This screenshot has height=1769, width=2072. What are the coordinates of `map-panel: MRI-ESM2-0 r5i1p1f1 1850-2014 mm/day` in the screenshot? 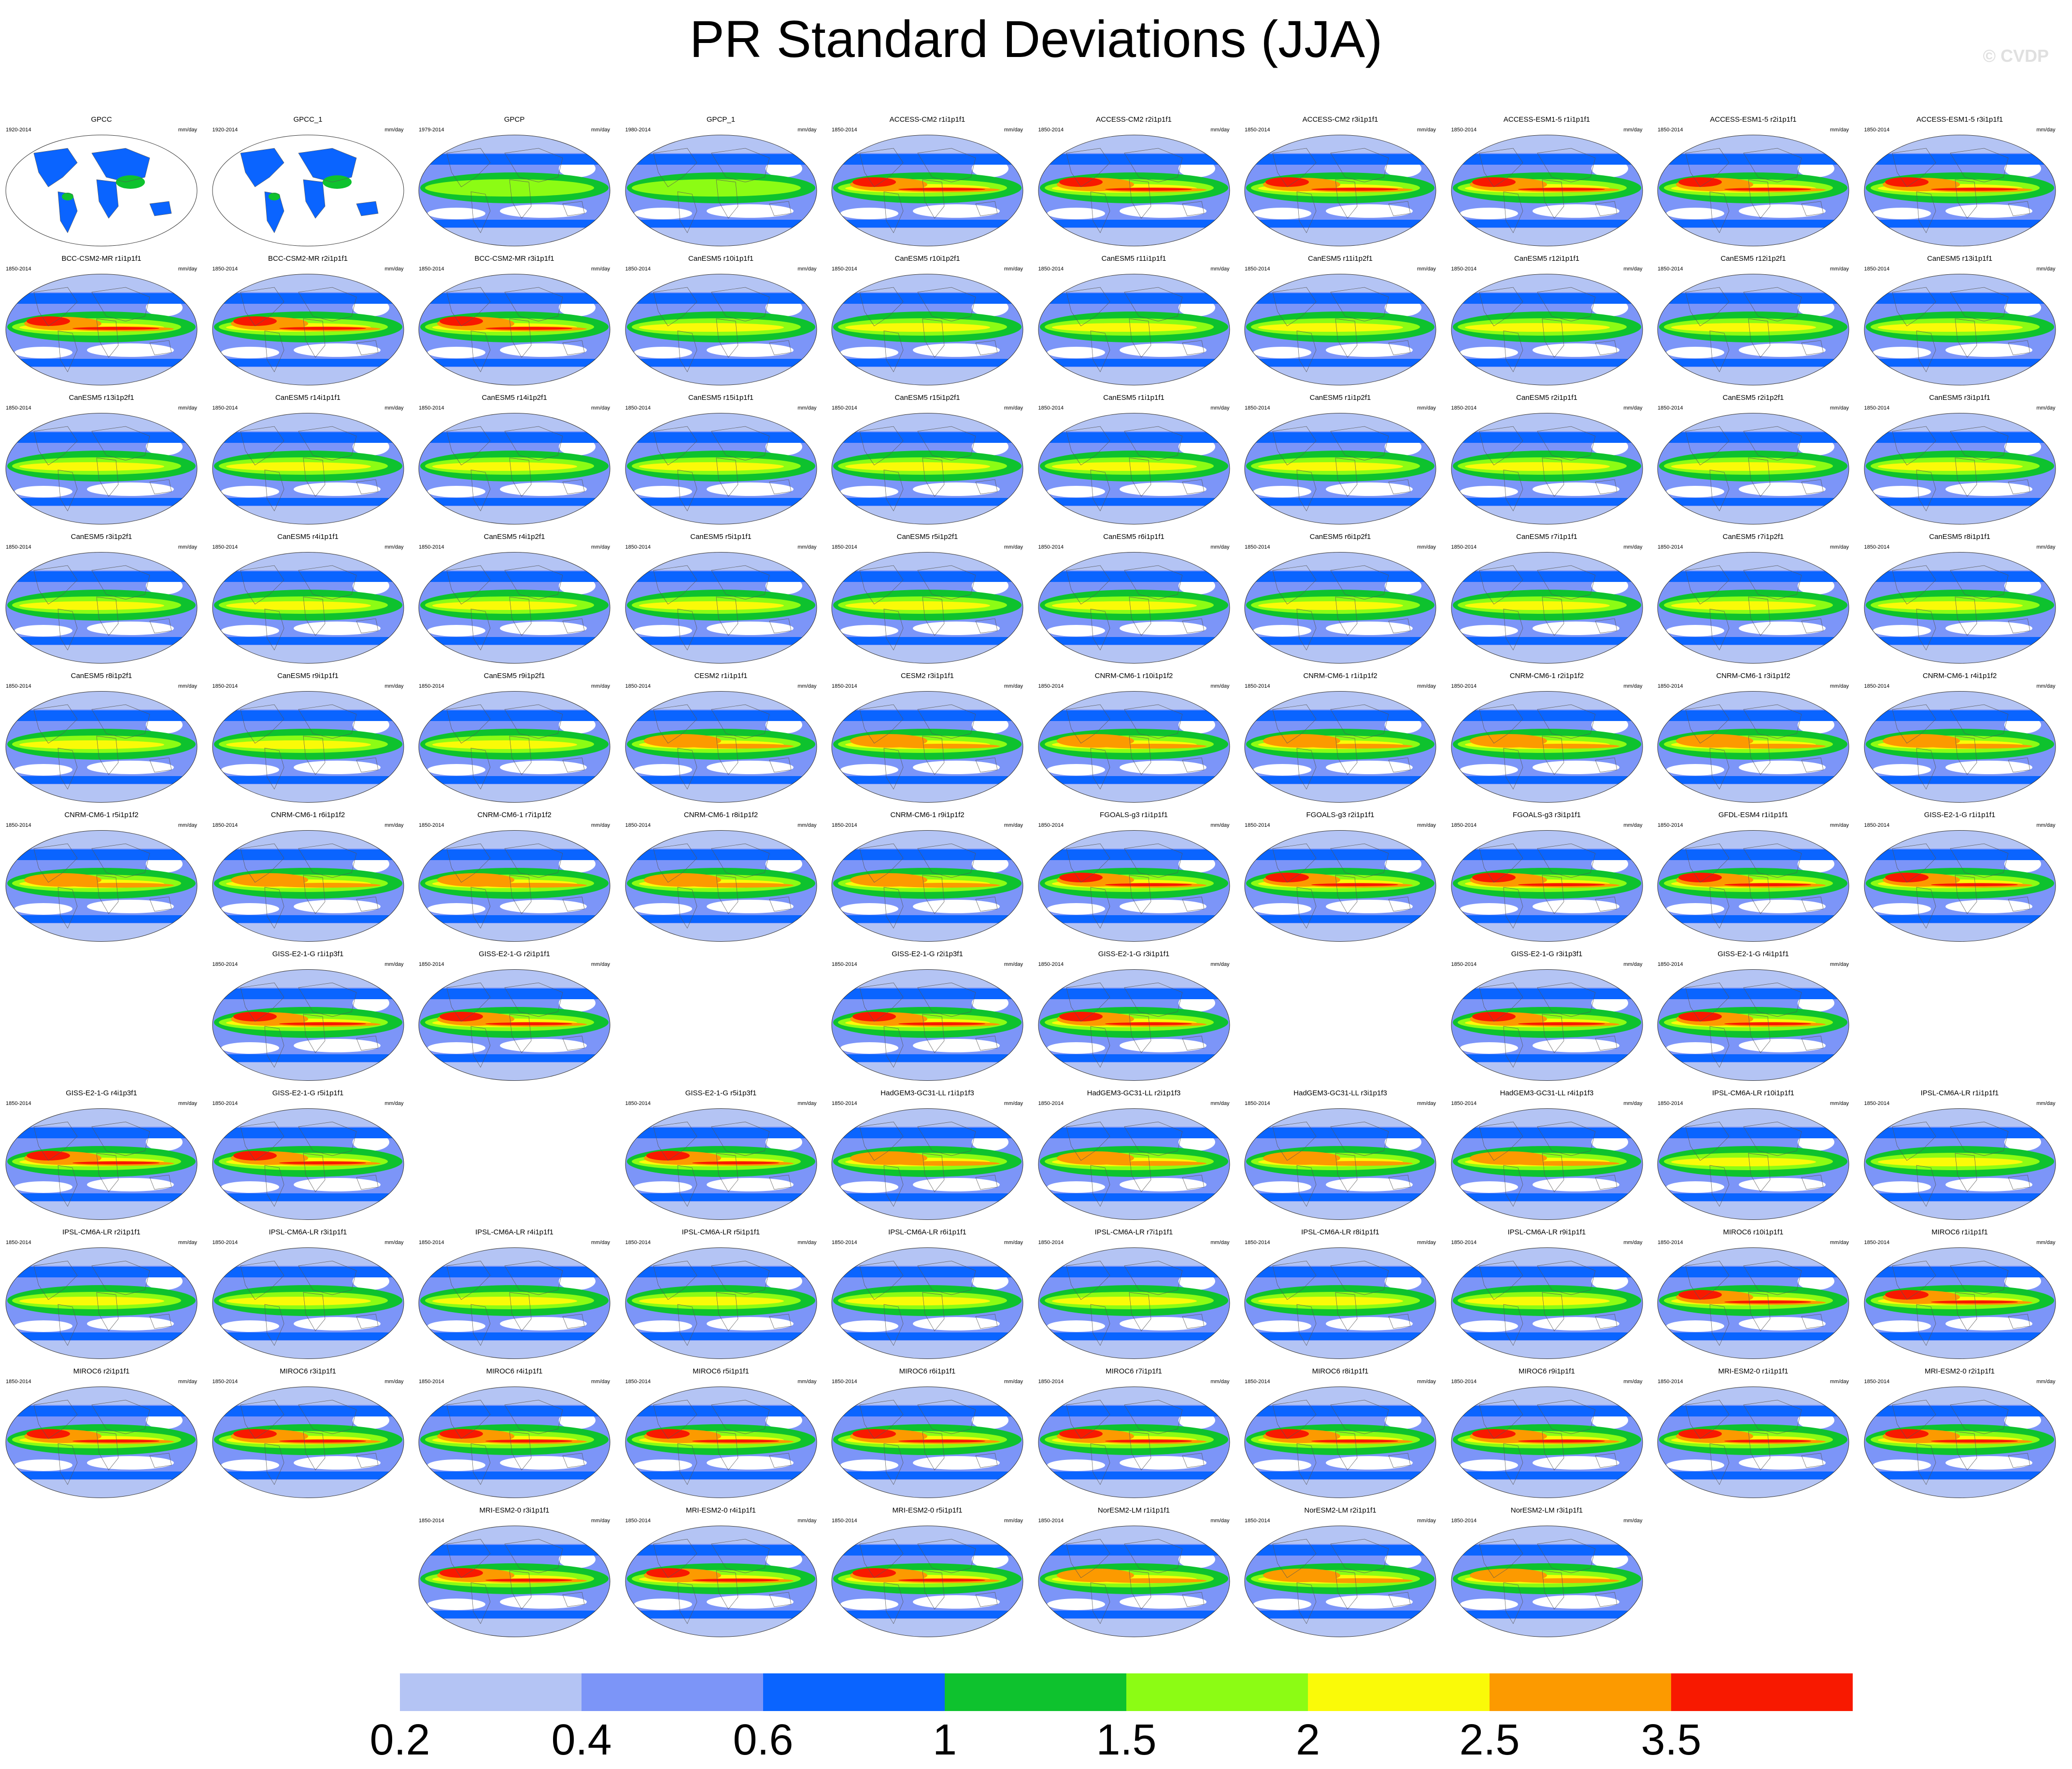 It's located at (927, 1572).